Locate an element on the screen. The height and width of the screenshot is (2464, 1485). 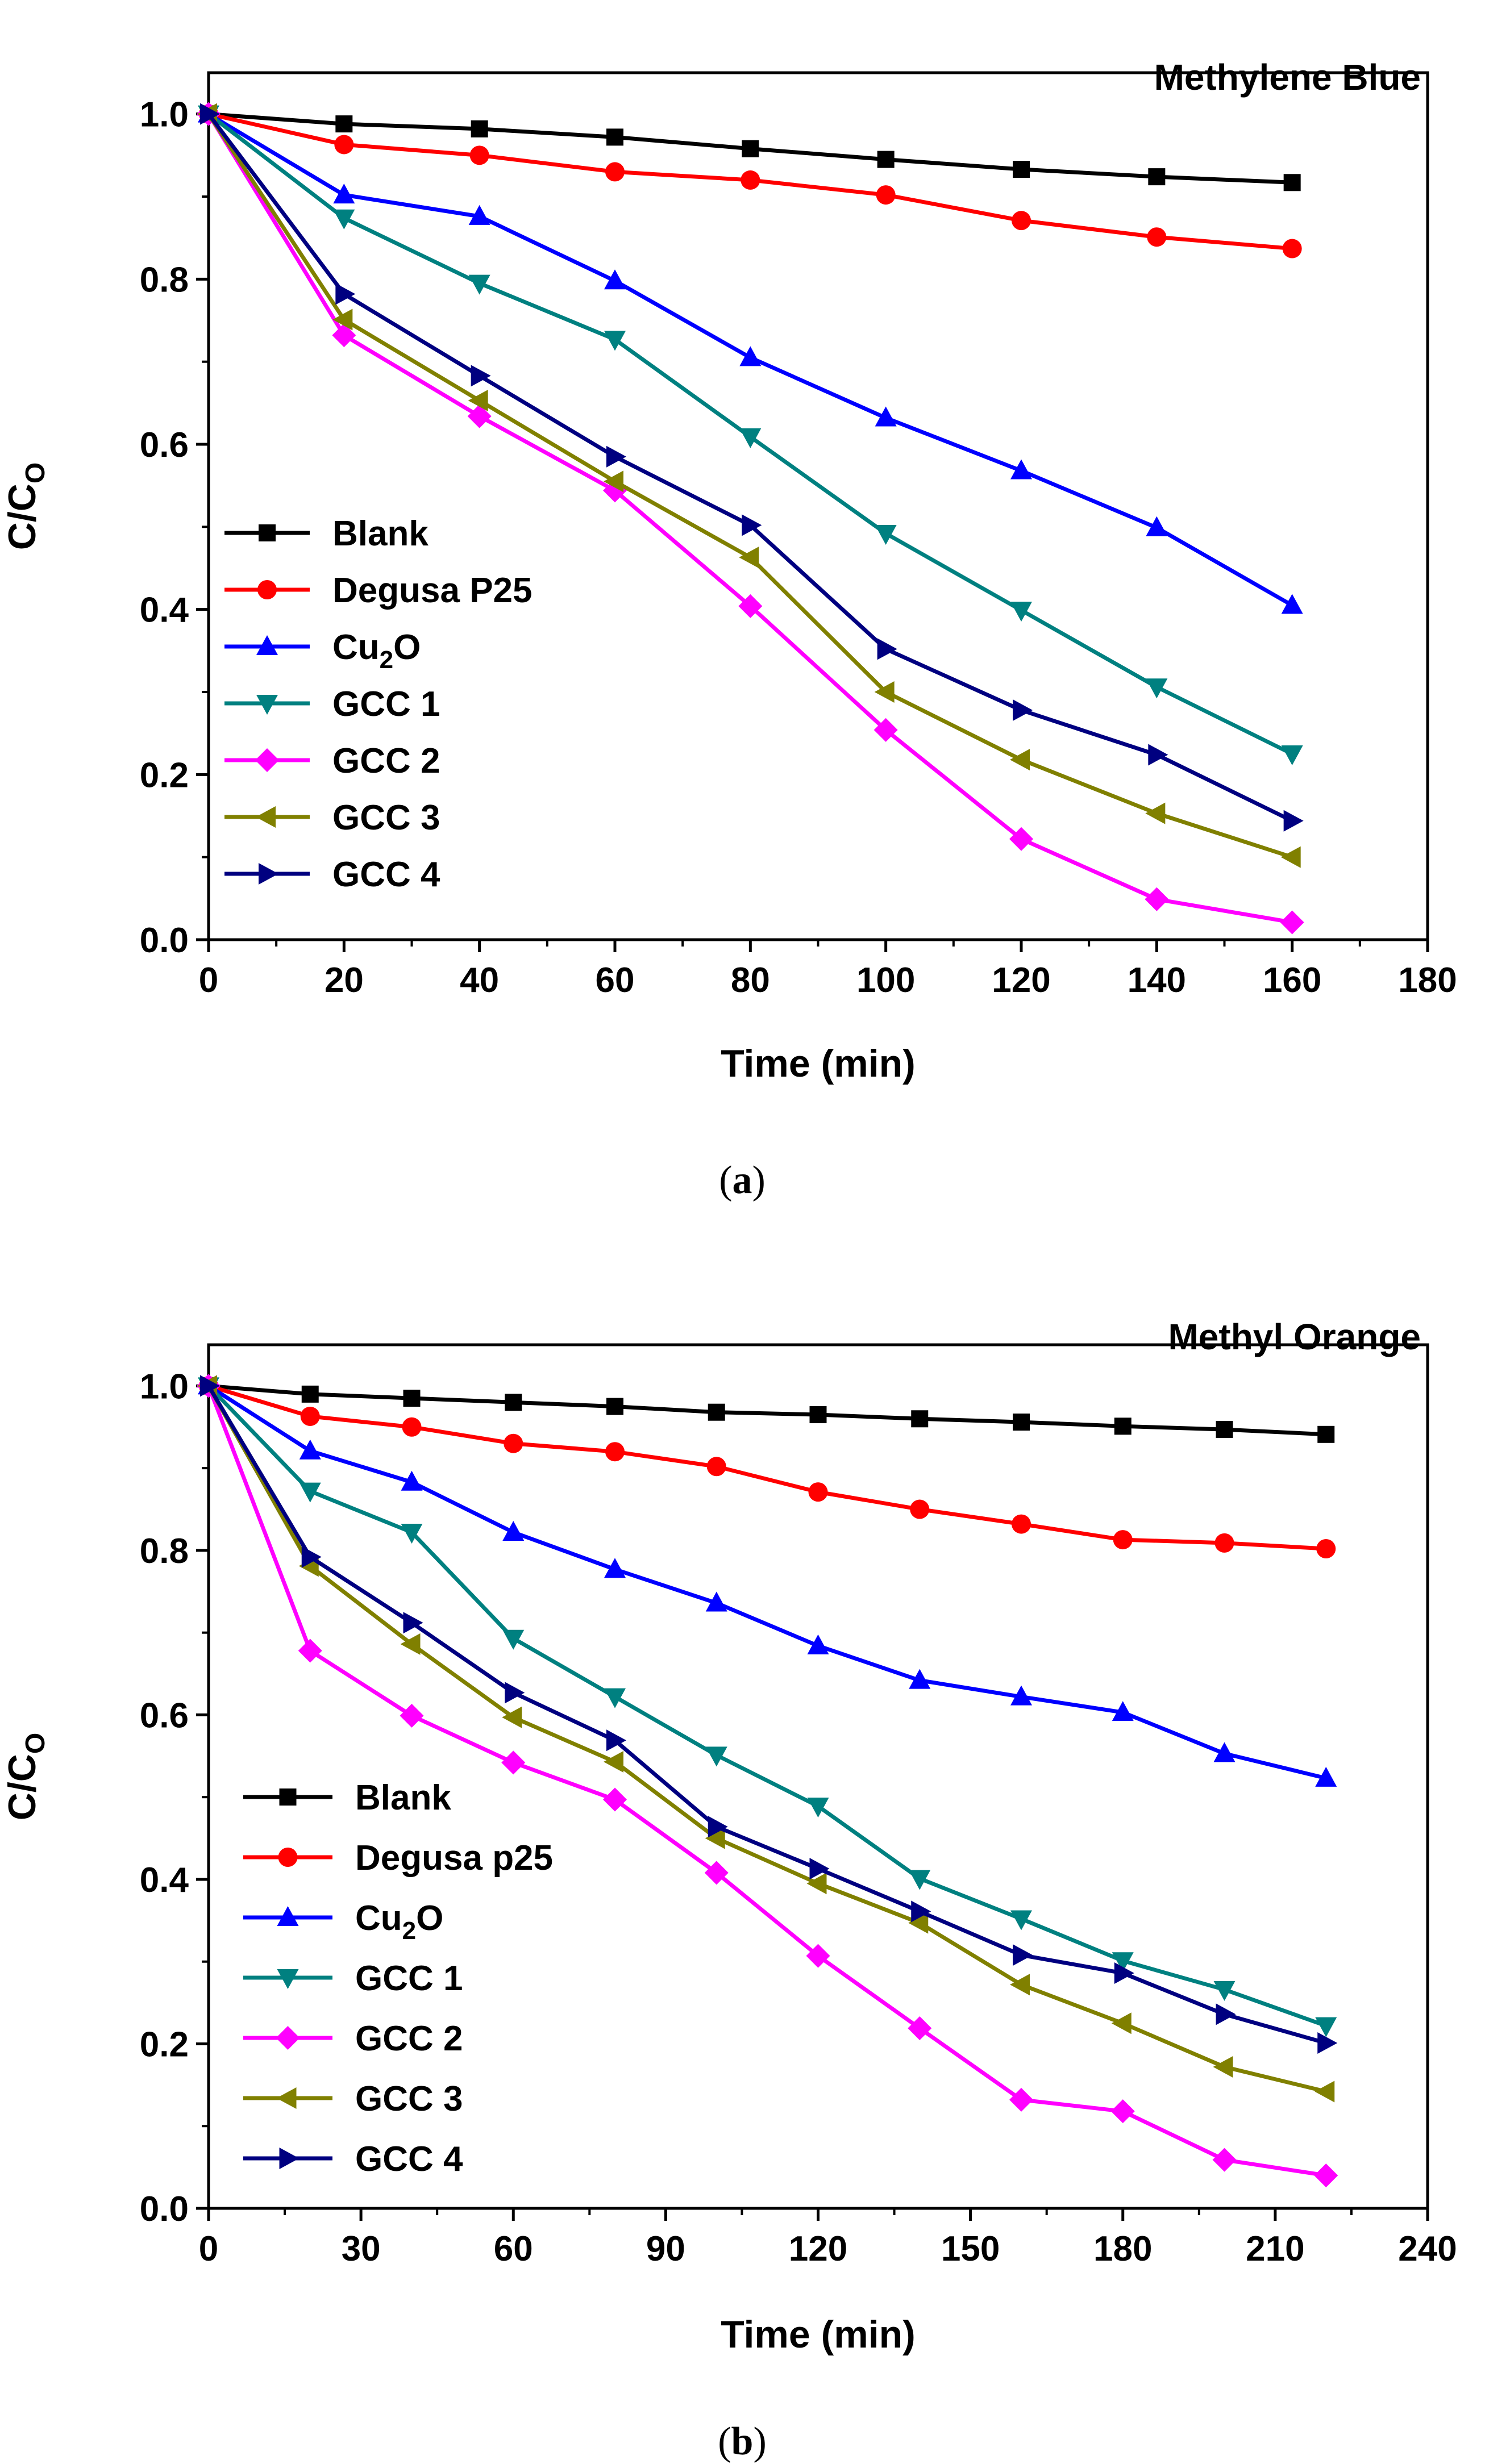
legend-item: Degusa P25 is located at coordinates (378, 590).